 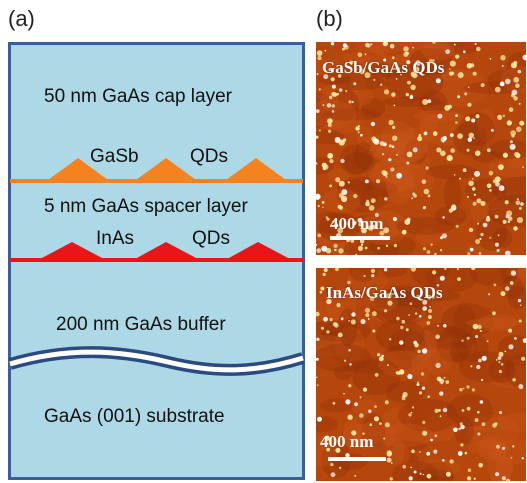 I want to click on afm-top-title: GaSb/GaAs QDs, so click(x=383, y=67).